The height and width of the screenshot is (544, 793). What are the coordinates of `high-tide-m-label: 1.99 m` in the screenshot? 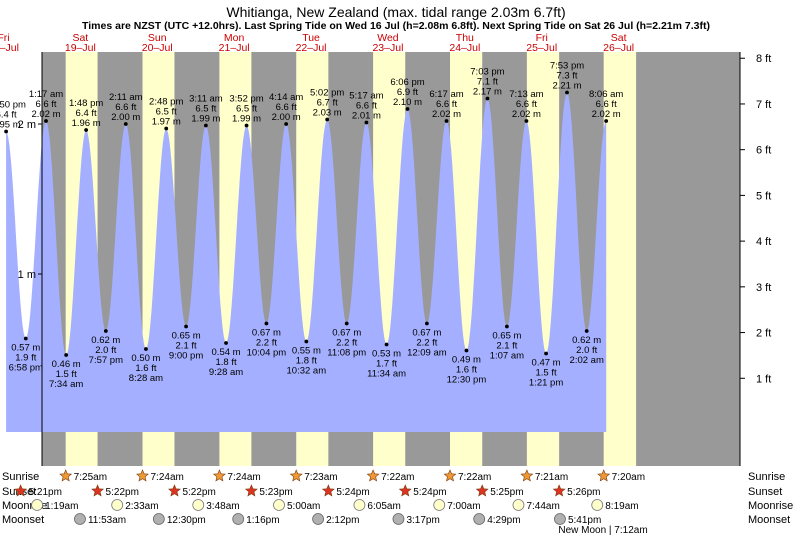 It's located at (205, 119).